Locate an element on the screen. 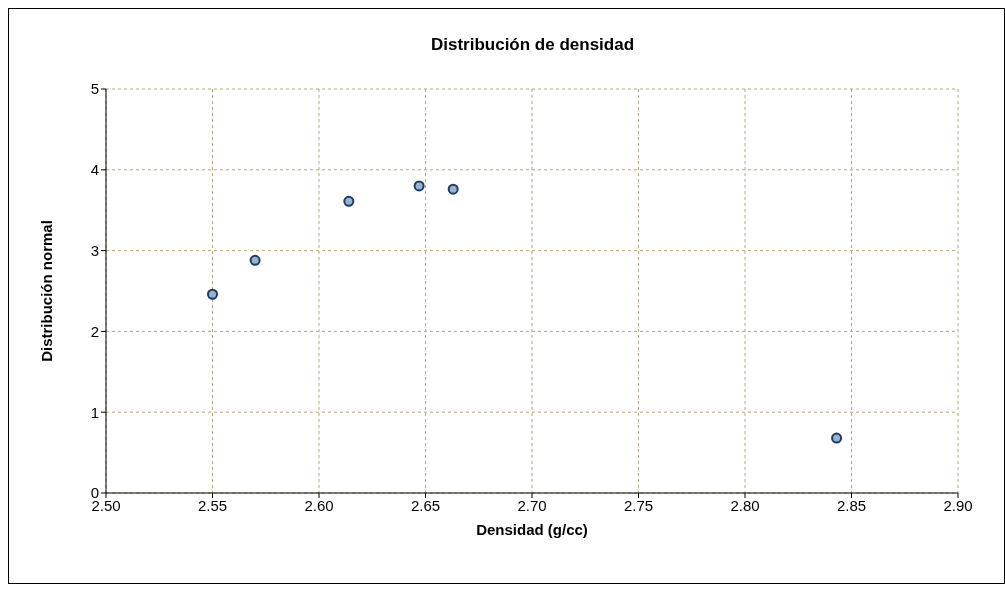 This screenshot has width=1005, height=592. y-tick-label: 4 is located at coordinates (94, 170).